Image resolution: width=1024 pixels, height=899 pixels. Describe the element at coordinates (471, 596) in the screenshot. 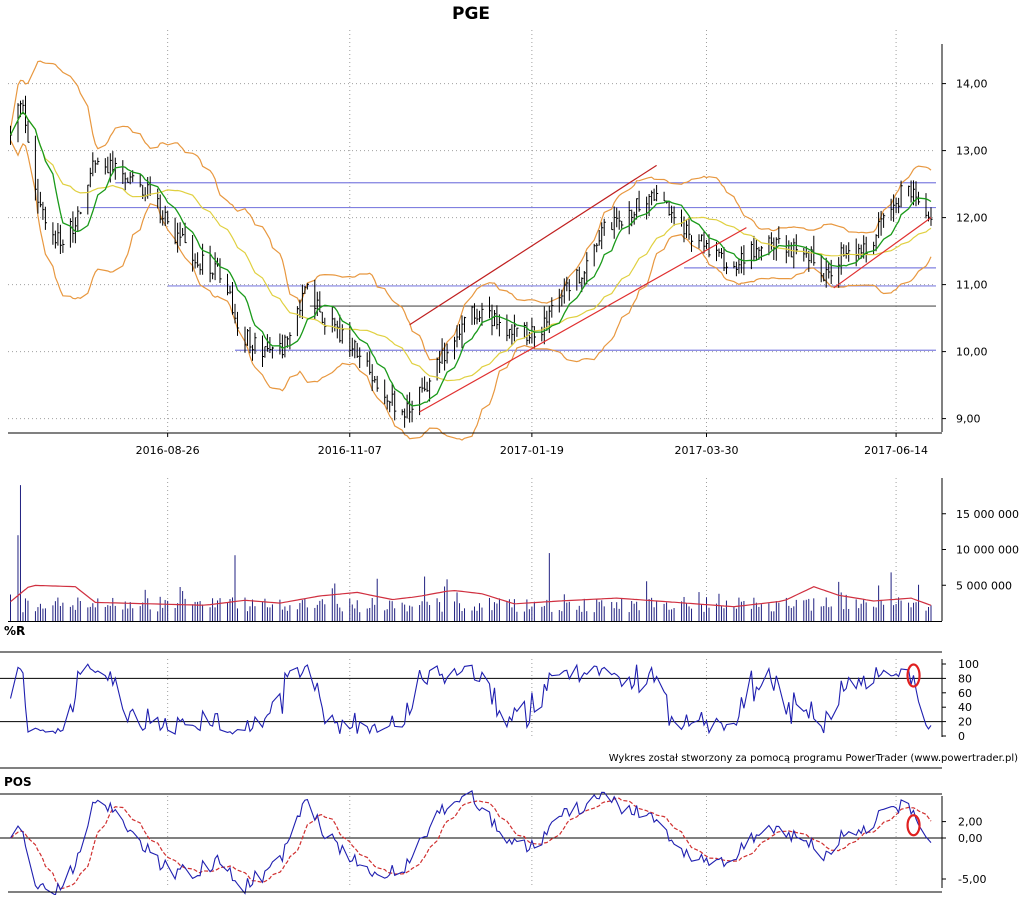

I see `volume-average-line` at that location.